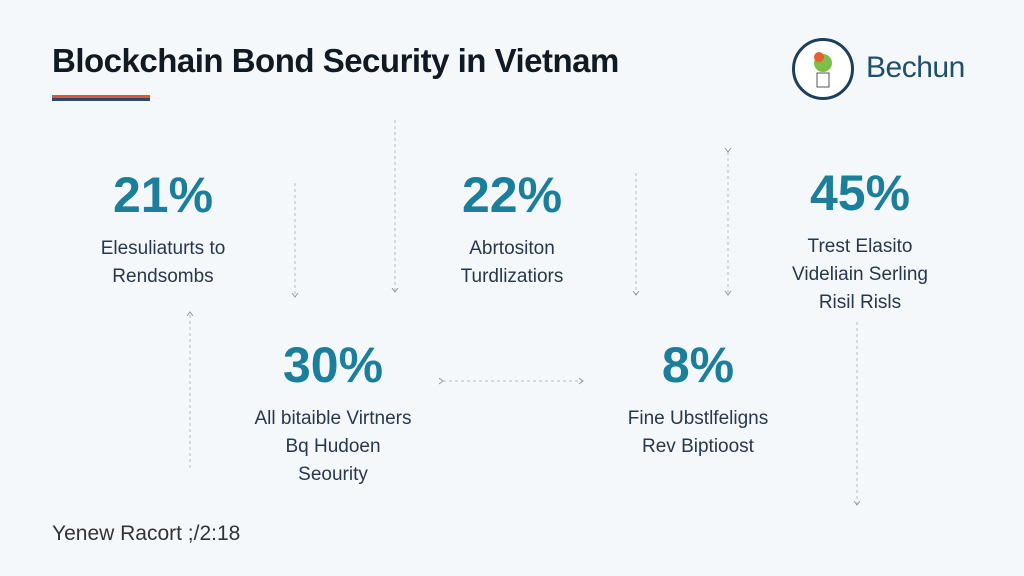 The width and height of the screenshot is (1024, 576). Describe the element at coordinates (146, 533) in the screenshot. I see `footer-note: Yenew Racort ;/2:18` at that location.